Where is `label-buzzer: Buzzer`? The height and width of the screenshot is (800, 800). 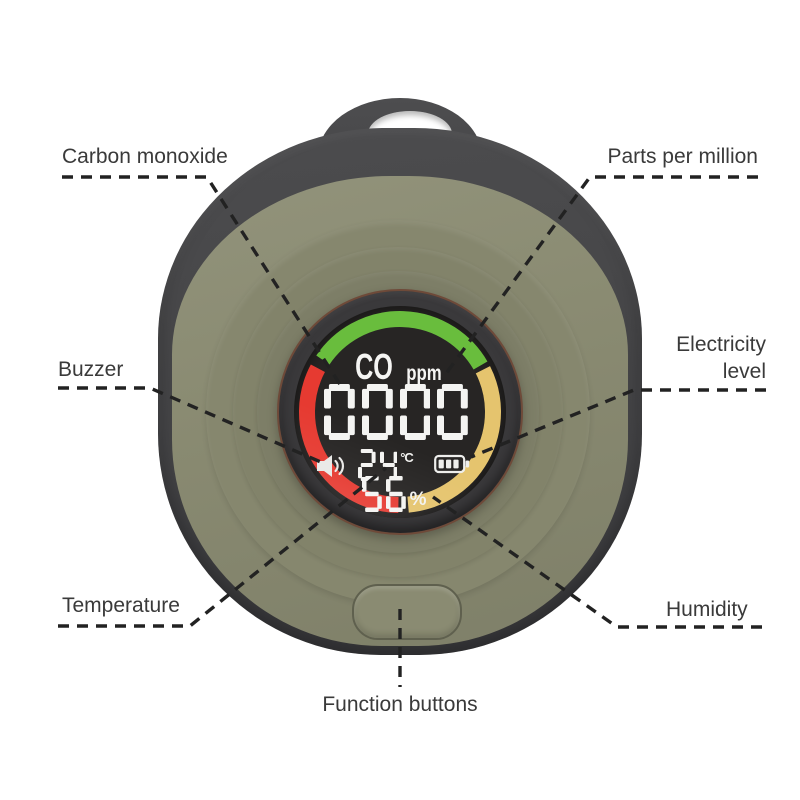
label-buzzer: Buzzer is located at coordinates (91, 369).